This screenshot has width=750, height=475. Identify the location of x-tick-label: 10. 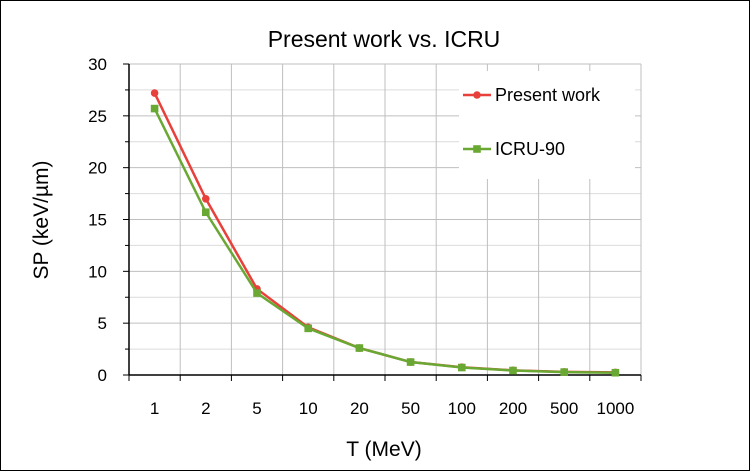
(308, 408).